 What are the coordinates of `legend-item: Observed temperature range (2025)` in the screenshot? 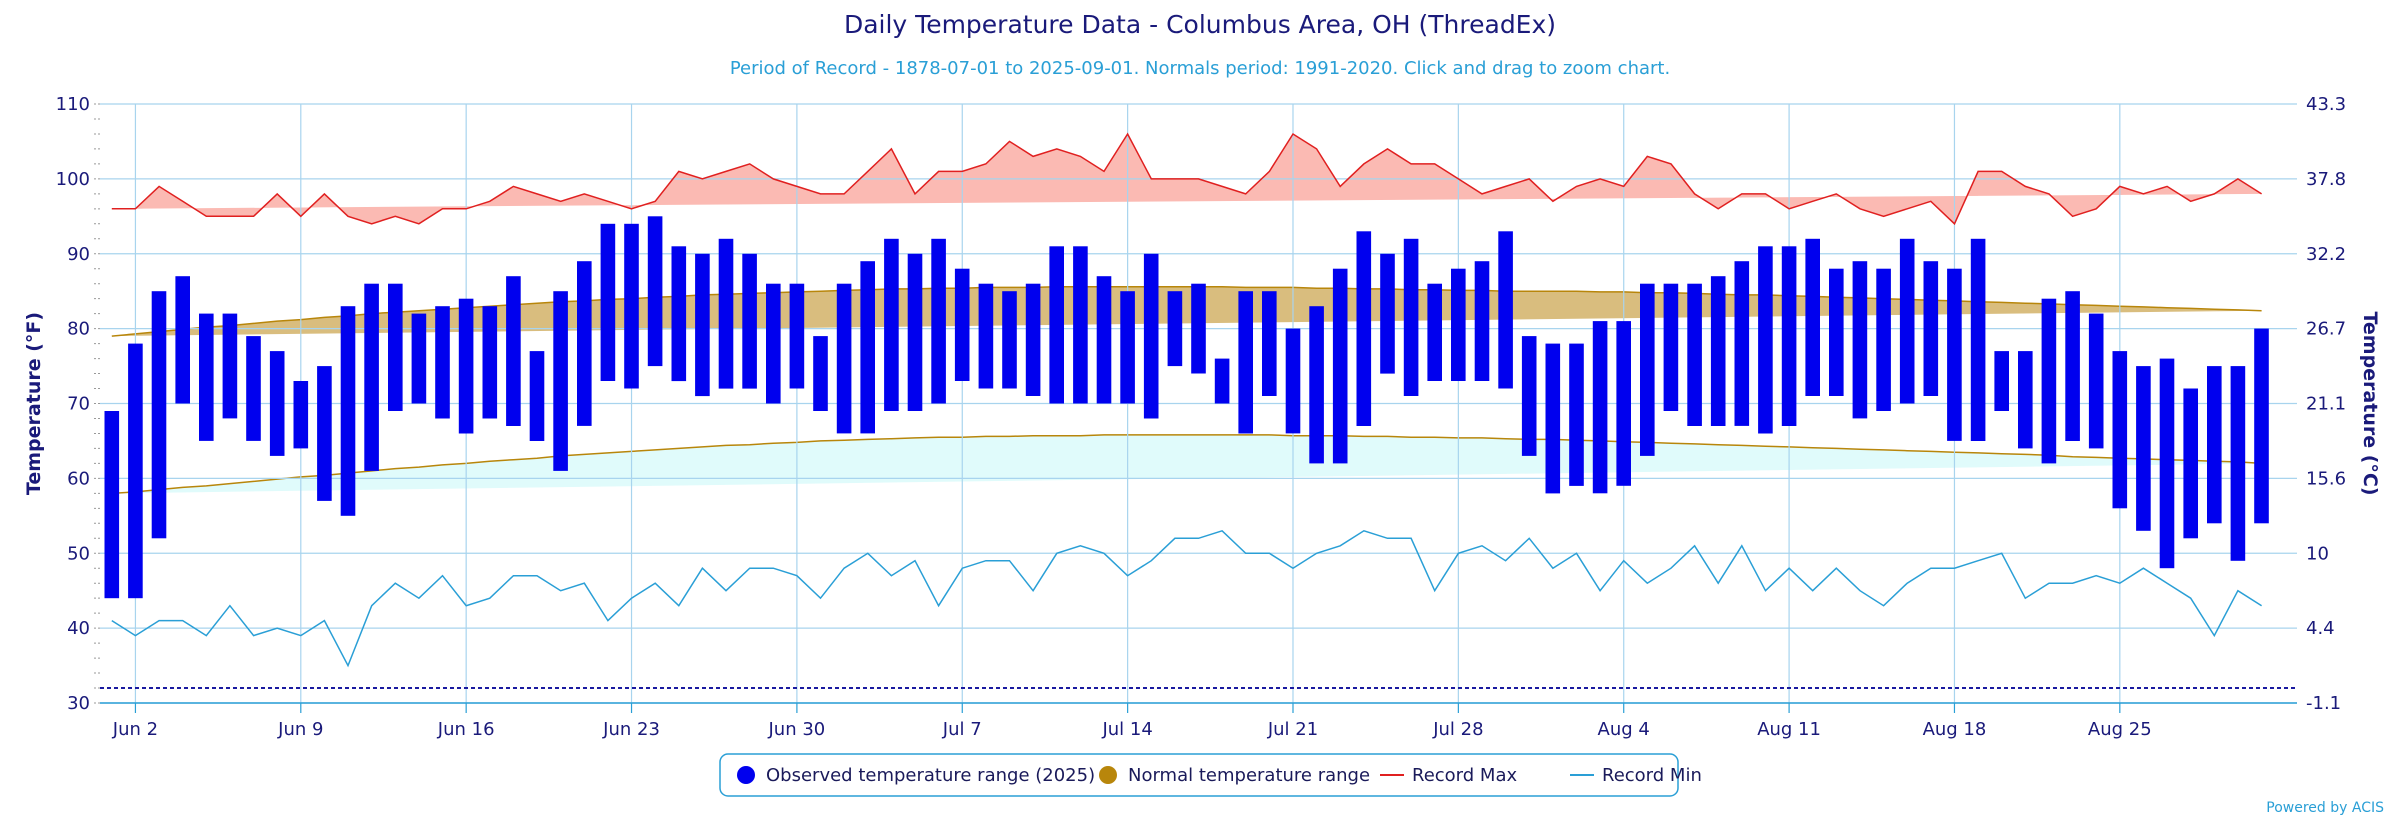 It's located at (916, 775).